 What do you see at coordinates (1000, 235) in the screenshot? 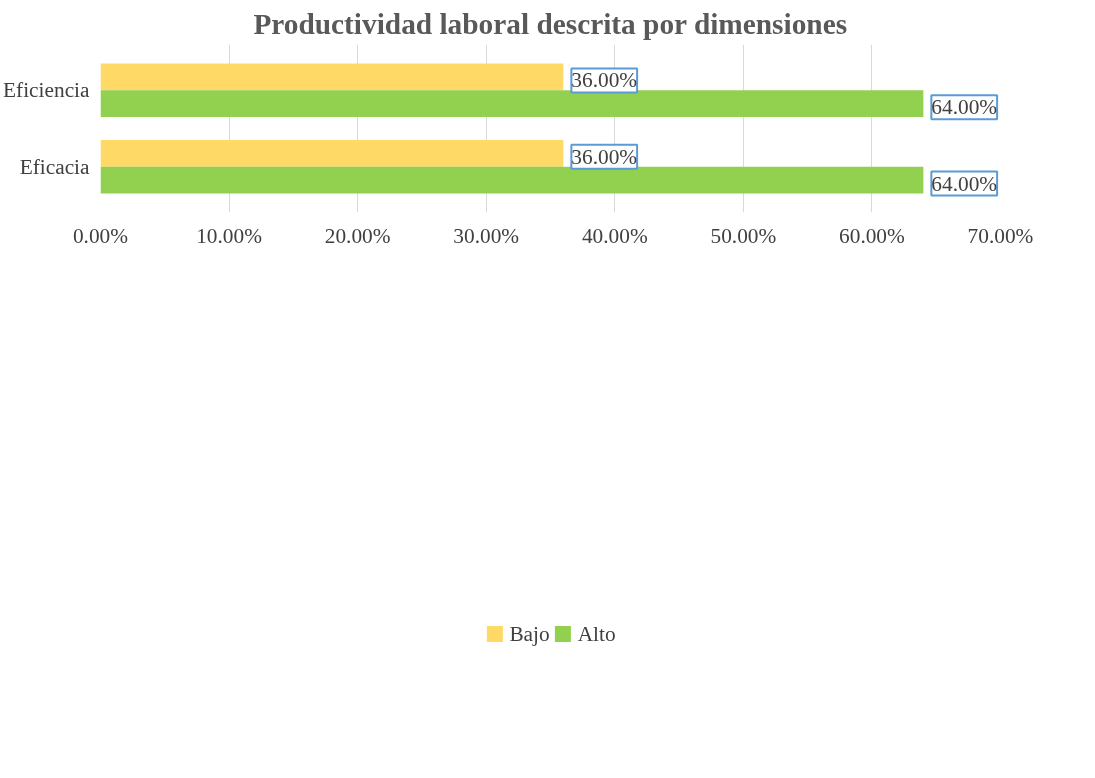
I see `x-tick-label: 70.00%` at bounding box center [1000, 235].